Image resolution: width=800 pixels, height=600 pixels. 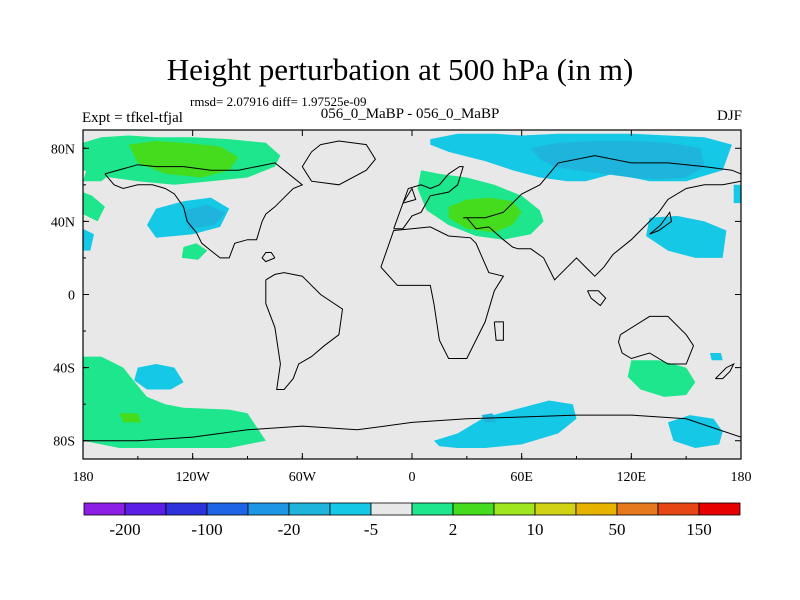 What do you see at coordinates (64, 369) in the screenshot?
I see `y-tick-label: 40S` at bounding box center [64, 369].